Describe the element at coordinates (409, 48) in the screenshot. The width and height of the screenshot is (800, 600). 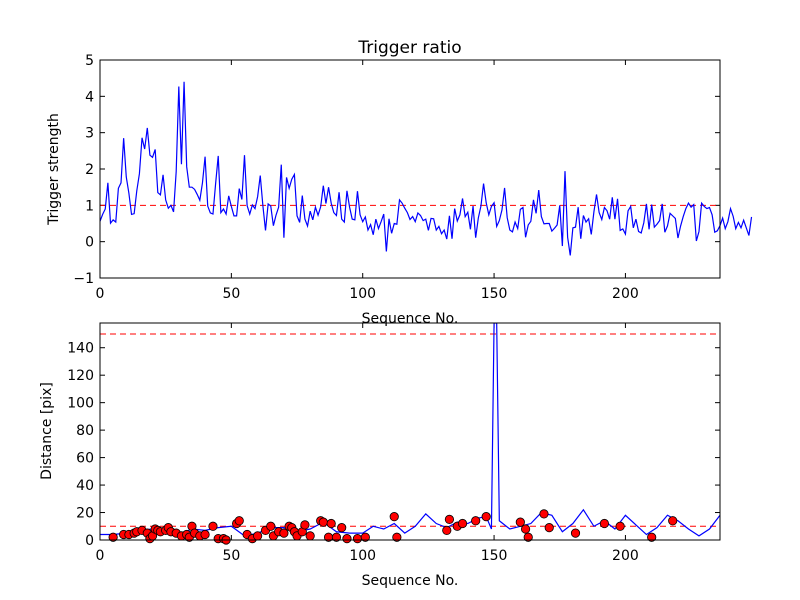
I see `chart-title: Trigger ratio` at that location.